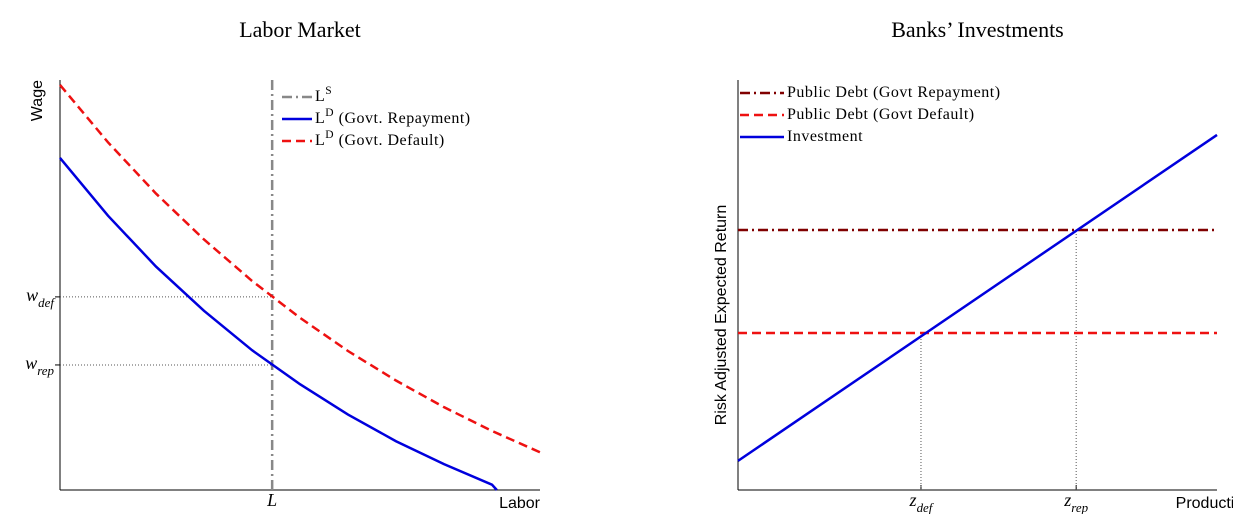  What do you see at coordinates (323, 95) in the screenshot?
I see `legend-label: LS` at bounding box center [323, 95].